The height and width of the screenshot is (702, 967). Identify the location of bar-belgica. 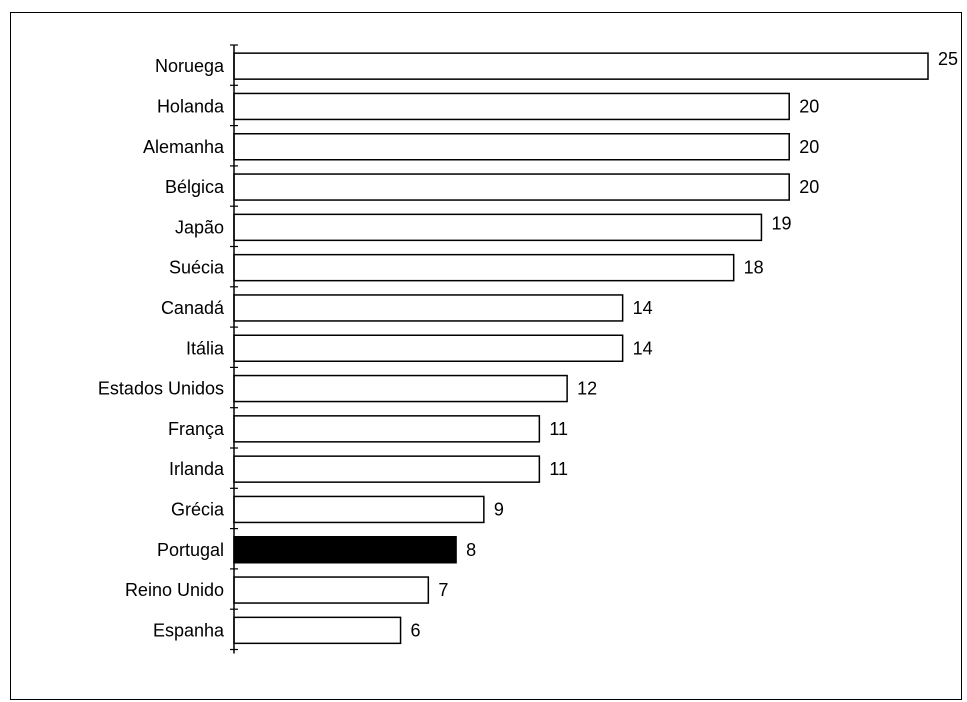
(511, 187).